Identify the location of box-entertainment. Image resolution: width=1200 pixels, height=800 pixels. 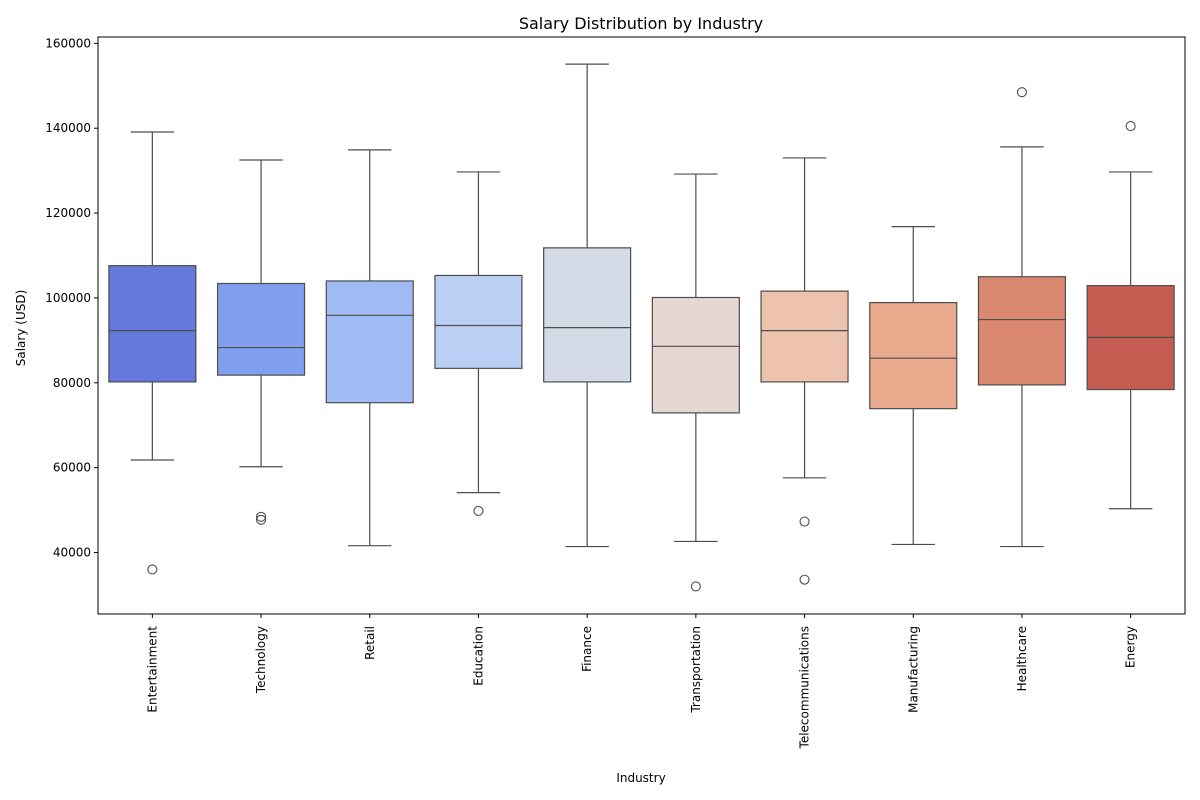
(152, 353).